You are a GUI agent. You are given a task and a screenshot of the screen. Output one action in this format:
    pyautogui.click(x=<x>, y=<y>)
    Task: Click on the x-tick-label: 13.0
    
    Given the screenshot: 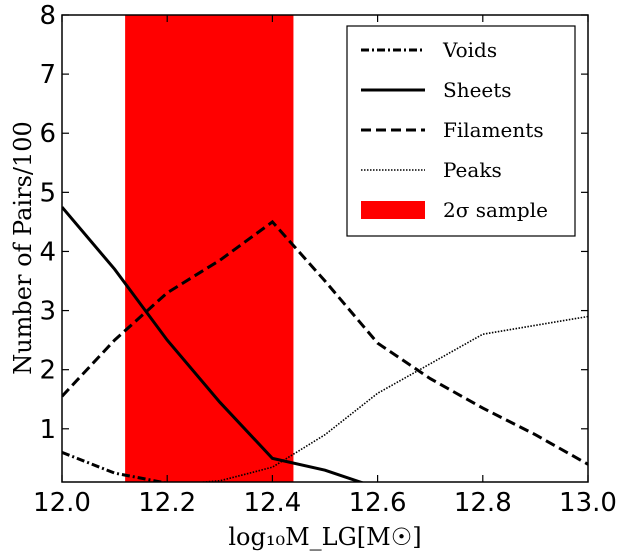 What is the action you would take?
    pyautogui.click(x=588, y=503)
    